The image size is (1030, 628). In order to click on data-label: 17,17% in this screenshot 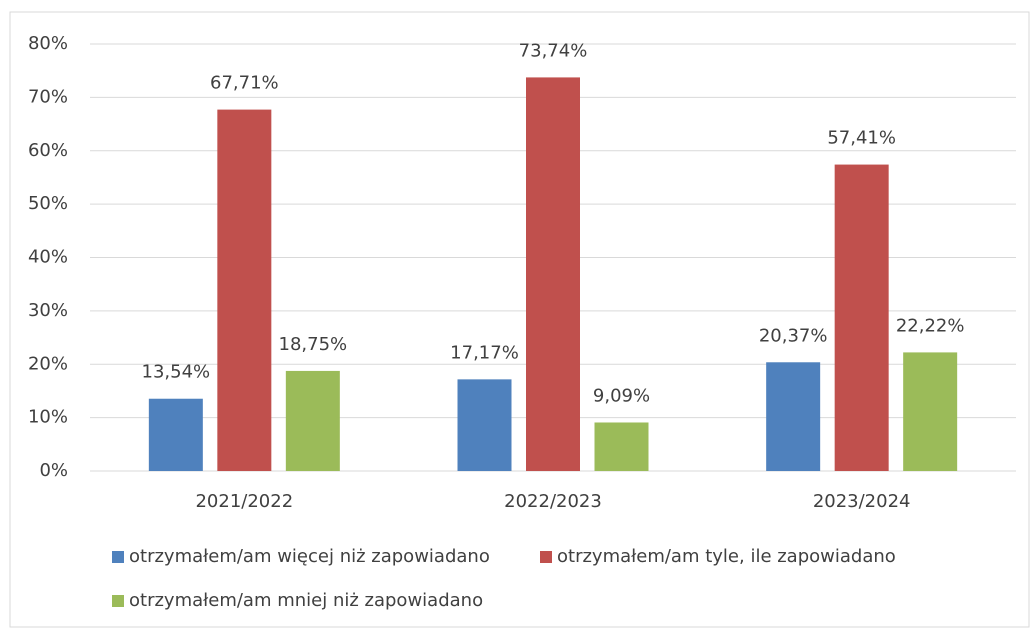, I will do `click(484, 352)`.